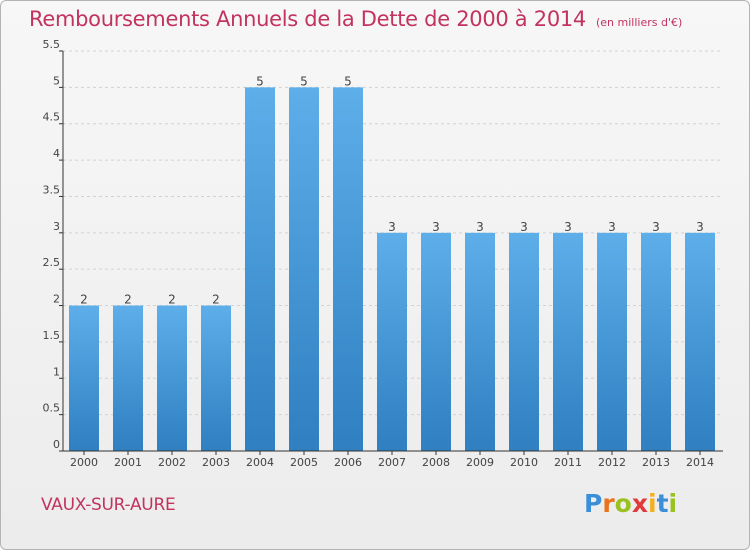 This screenshot has width=750, height=550. What do you see at coordinates (108, 505) in the screenshot?
I see `commune-name: VAUX-SUR-AURE` at bounding box center [108, 505].